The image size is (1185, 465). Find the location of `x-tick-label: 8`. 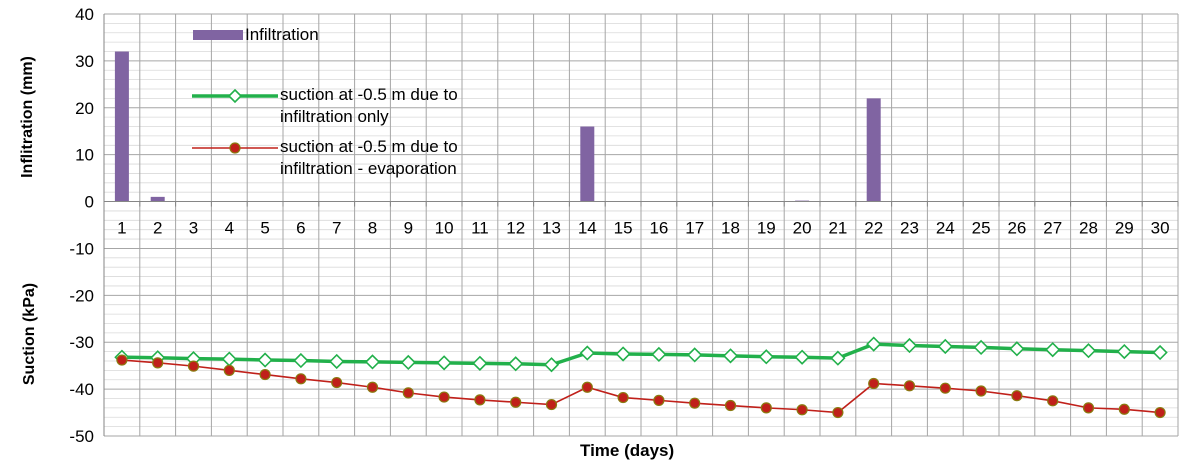

x-tick-label: 8 is located at coordinates (372, 228).